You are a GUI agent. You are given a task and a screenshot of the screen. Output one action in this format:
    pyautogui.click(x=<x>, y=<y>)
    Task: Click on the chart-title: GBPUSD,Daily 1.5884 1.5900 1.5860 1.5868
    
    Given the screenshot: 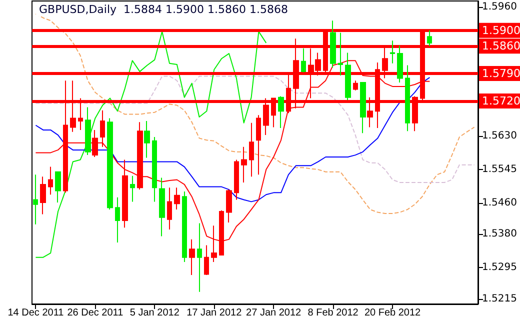 What is the action you would take?
    pyautogui.click(x=163, y=9)
    